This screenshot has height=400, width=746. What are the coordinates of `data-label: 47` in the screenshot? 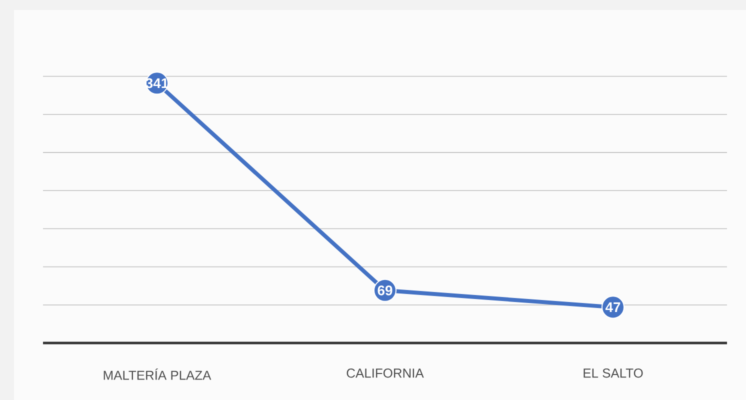 It's located at (612, 307).